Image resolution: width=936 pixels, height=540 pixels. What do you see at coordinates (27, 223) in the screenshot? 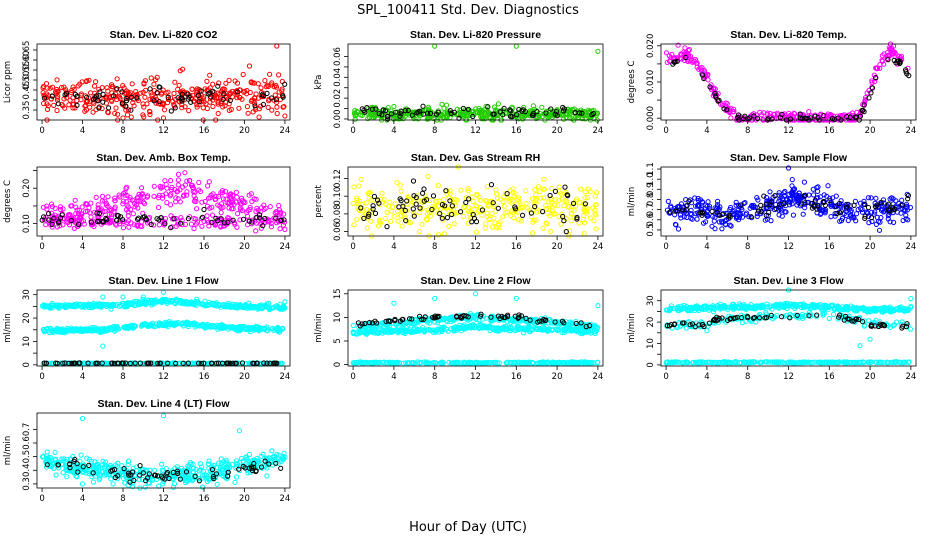
I see `y-tick-label: 0.10` at bounding box center [27, 223].